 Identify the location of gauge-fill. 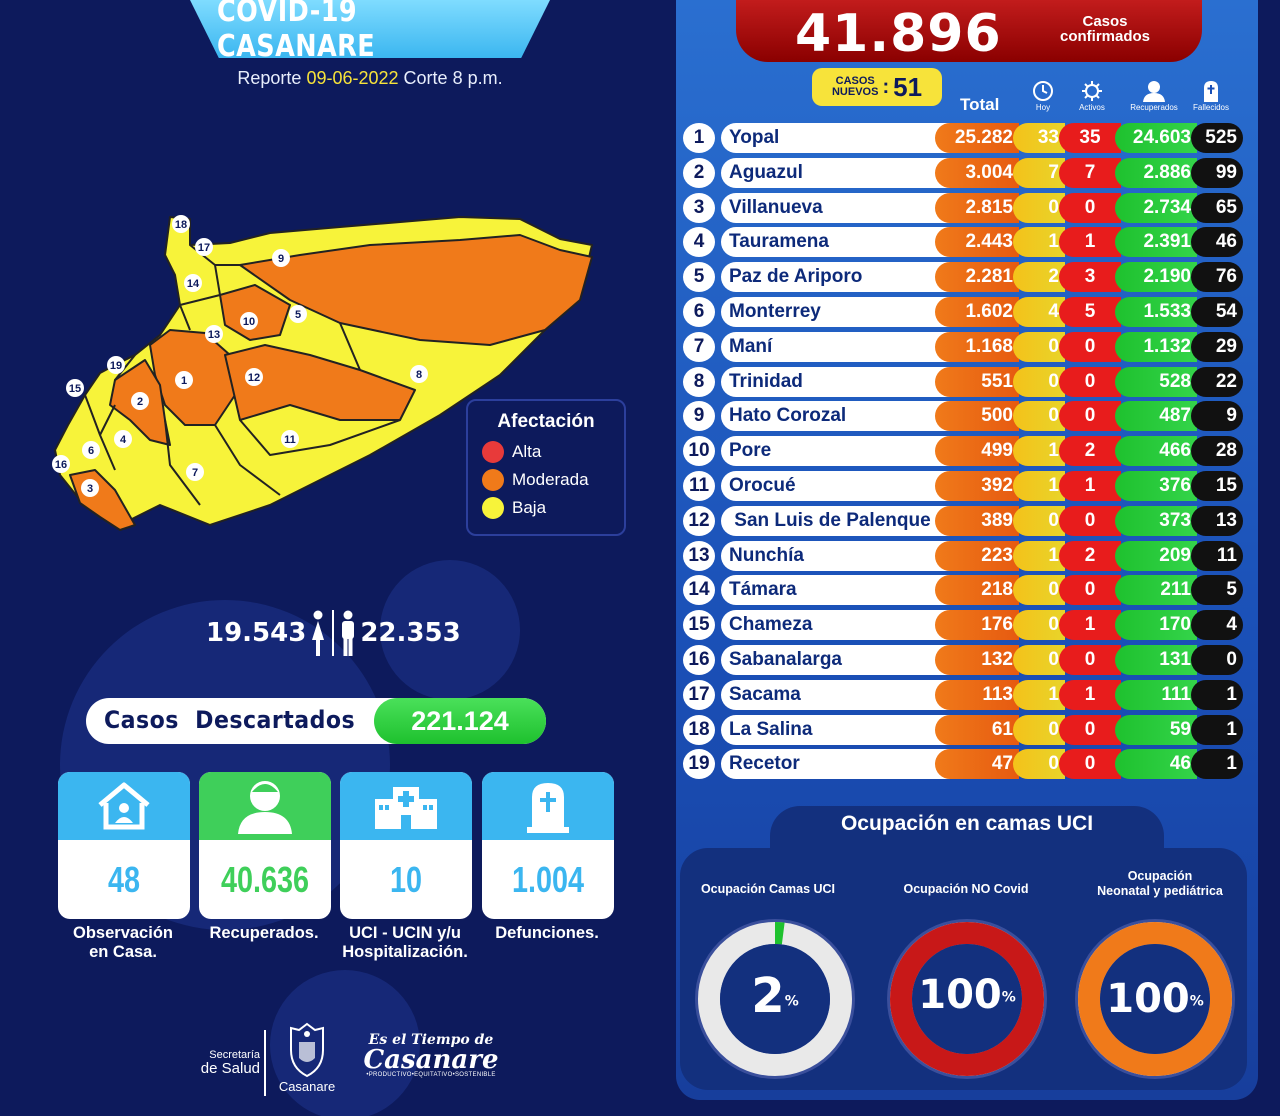
(775, 999).